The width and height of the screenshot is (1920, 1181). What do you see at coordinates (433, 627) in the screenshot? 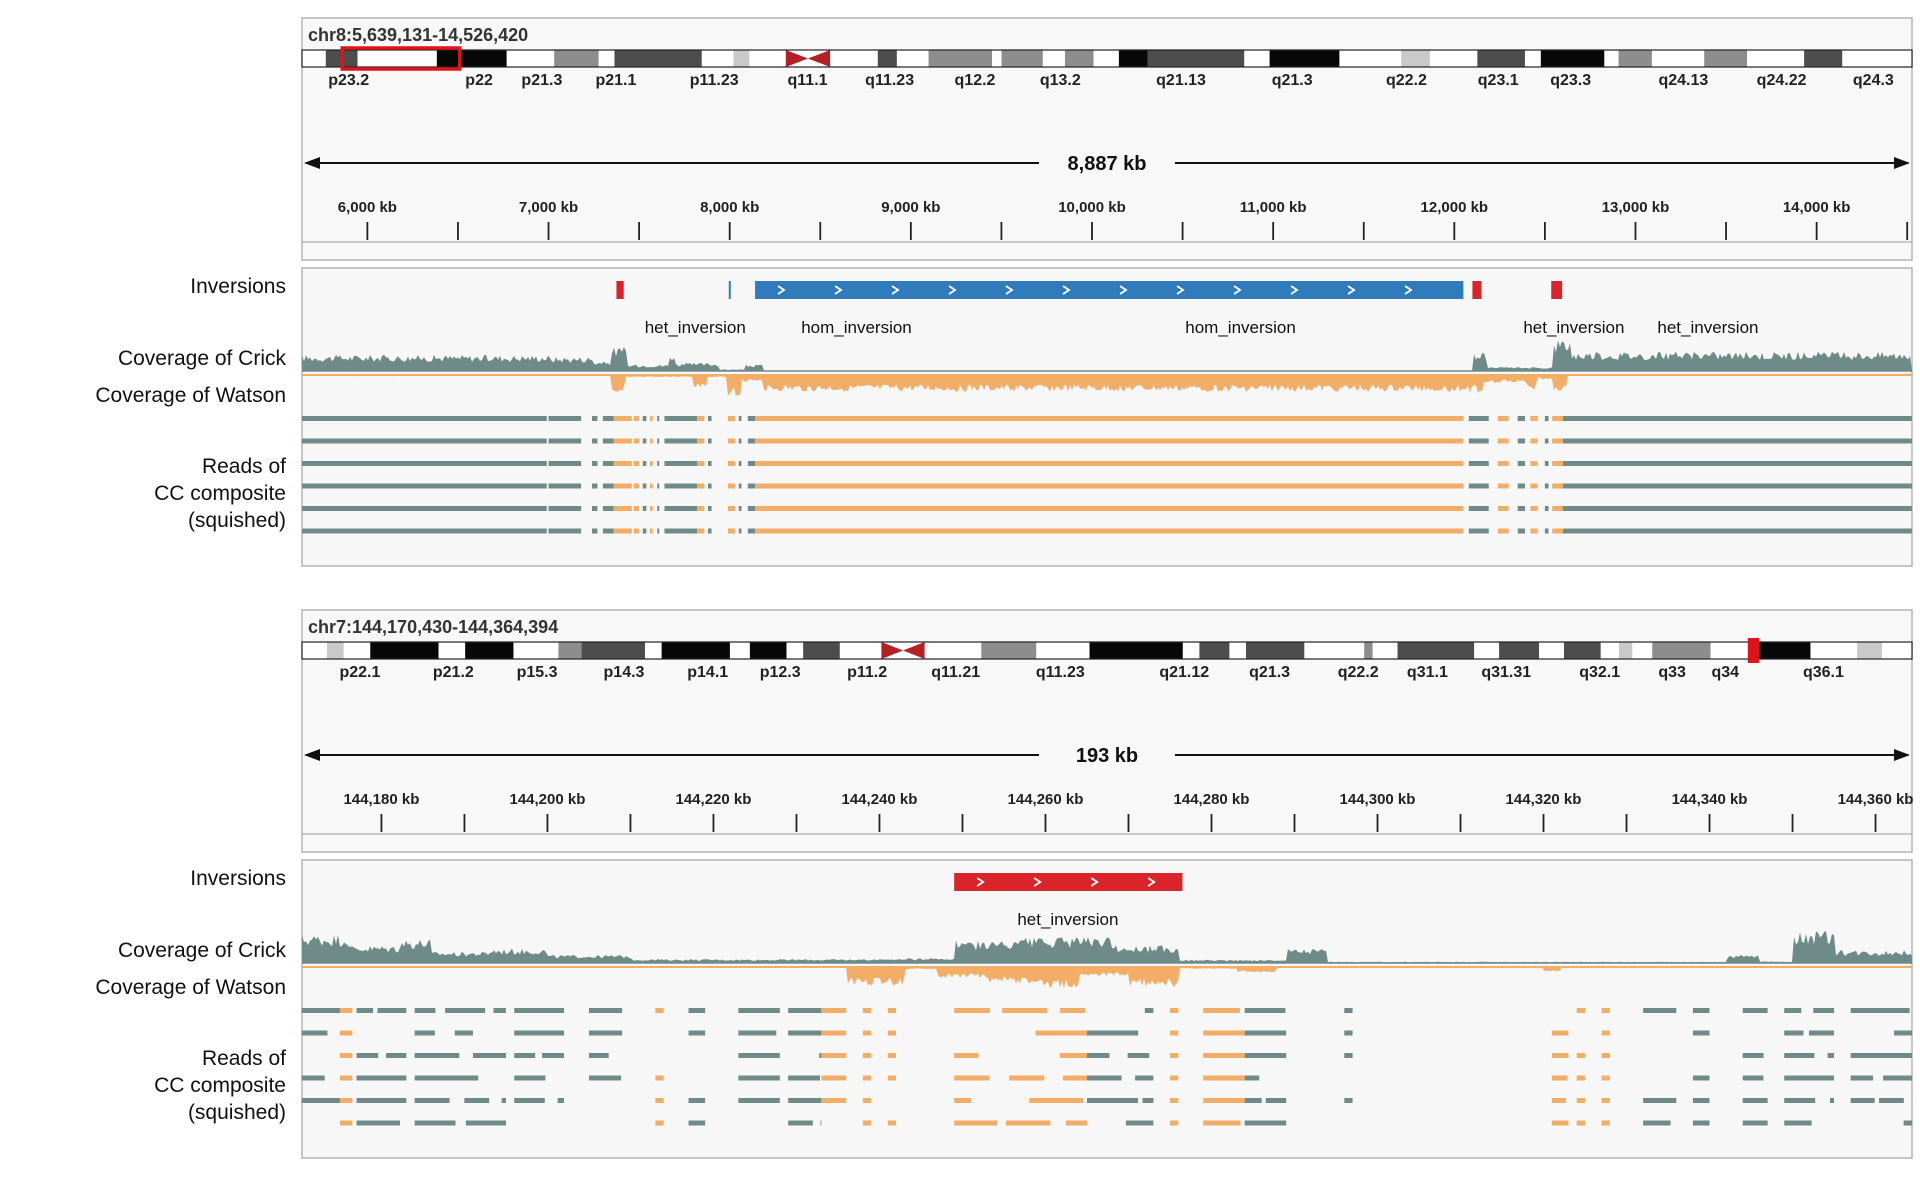
I see `locus-label: chr7:144,170,430-144,364,394` at bounding box center [433, 627].